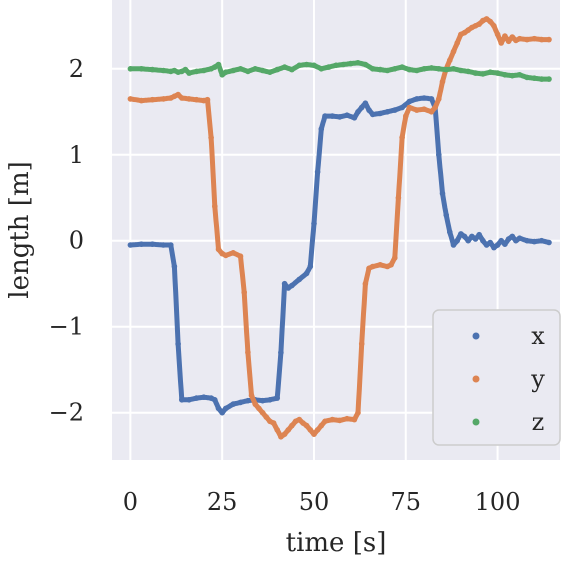 The height and width of the screenshot is (563, 574). I want to click on legend-marker-y, so click(476, 379).